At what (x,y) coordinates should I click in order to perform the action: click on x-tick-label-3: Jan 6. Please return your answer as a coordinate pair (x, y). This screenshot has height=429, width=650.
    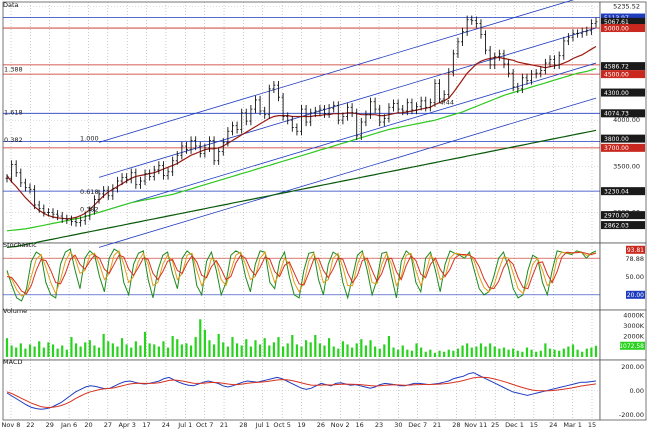
    Looking at the image, I should click on (68, 425).